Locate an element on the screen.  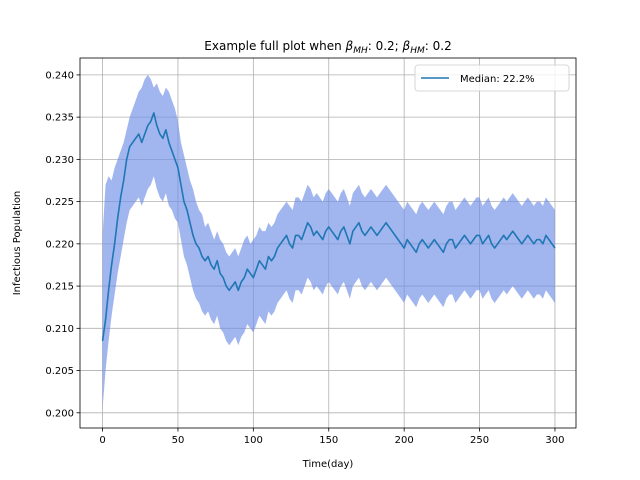
x-tick-label: 50 is located at coordinates (178, 440).